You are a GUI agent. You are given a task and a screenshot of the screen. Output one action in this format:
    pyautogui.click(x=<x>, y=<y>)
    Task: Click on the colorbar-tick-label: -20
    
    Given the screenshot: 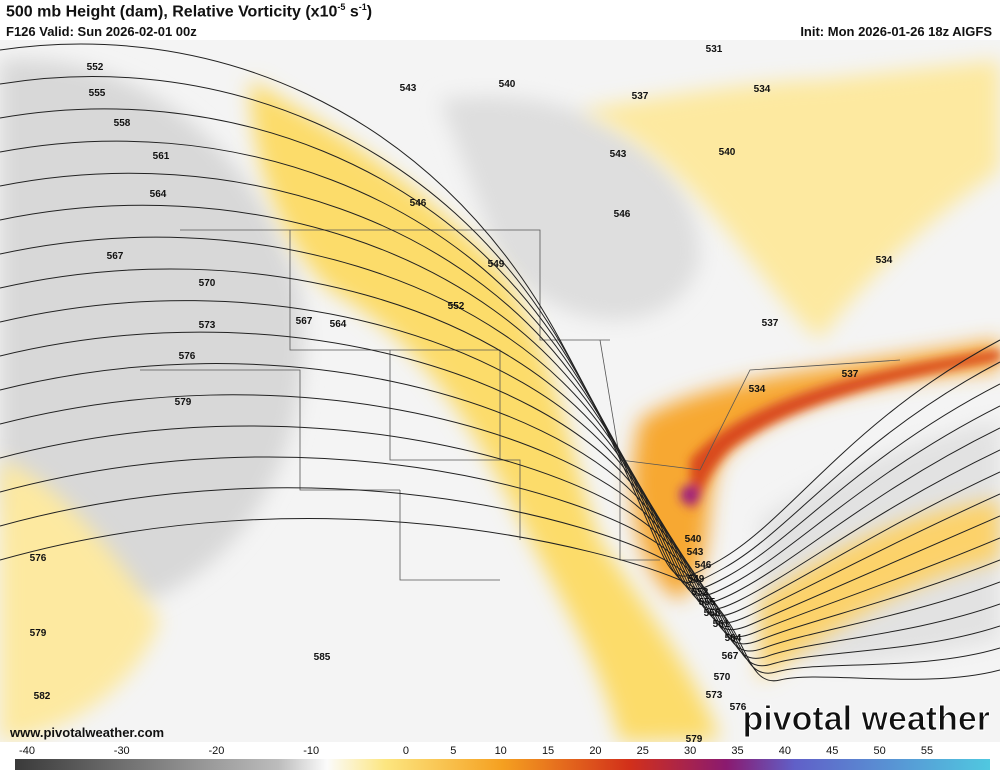 What is the action you would take?
    pyautogui.click(x=217, y=751)
    